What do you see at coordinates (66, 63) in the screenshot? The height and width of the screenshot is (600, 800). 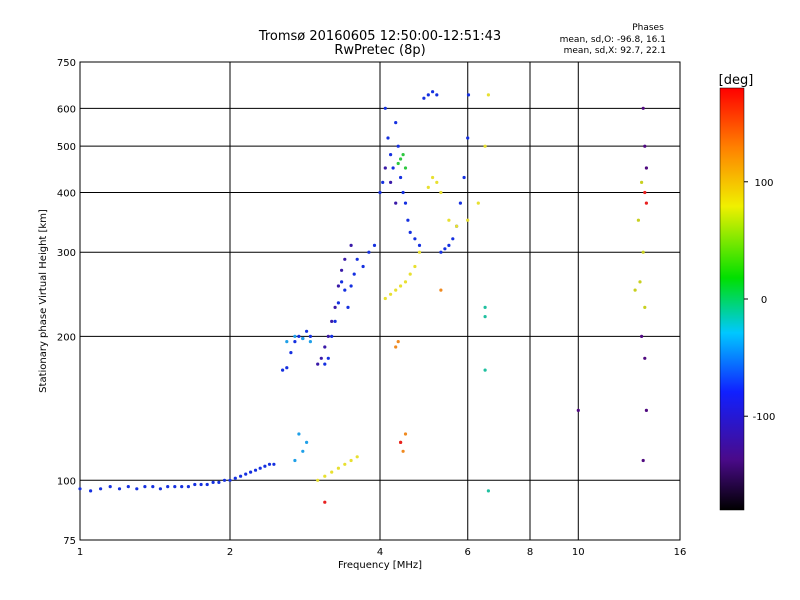 I see `y-tick-label: 750` at bounding box center [66, 63].